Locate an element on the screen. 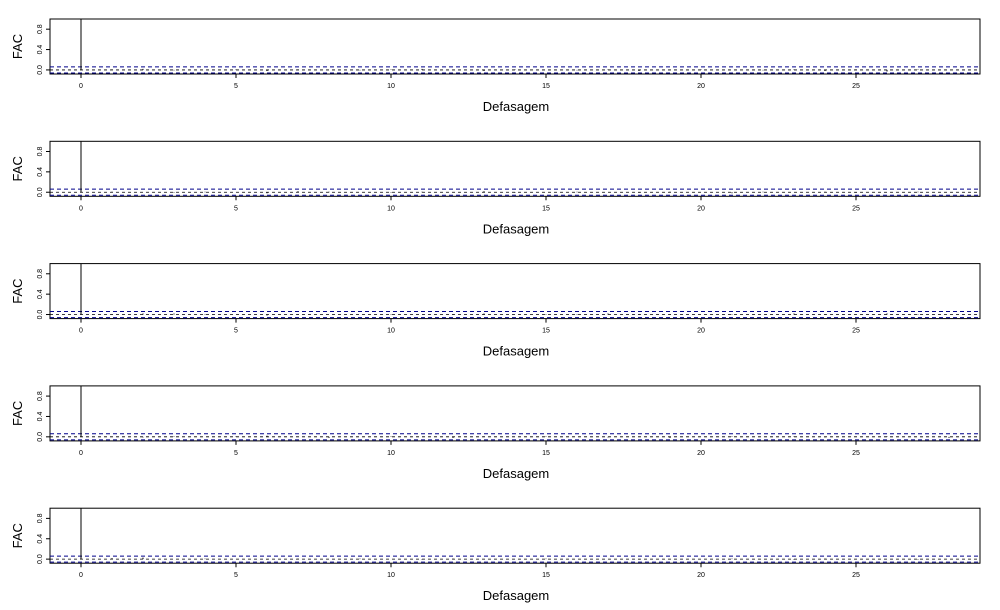  acf-panel-5-x-axis-title: Defasagem is located at coordinates (516, 595).